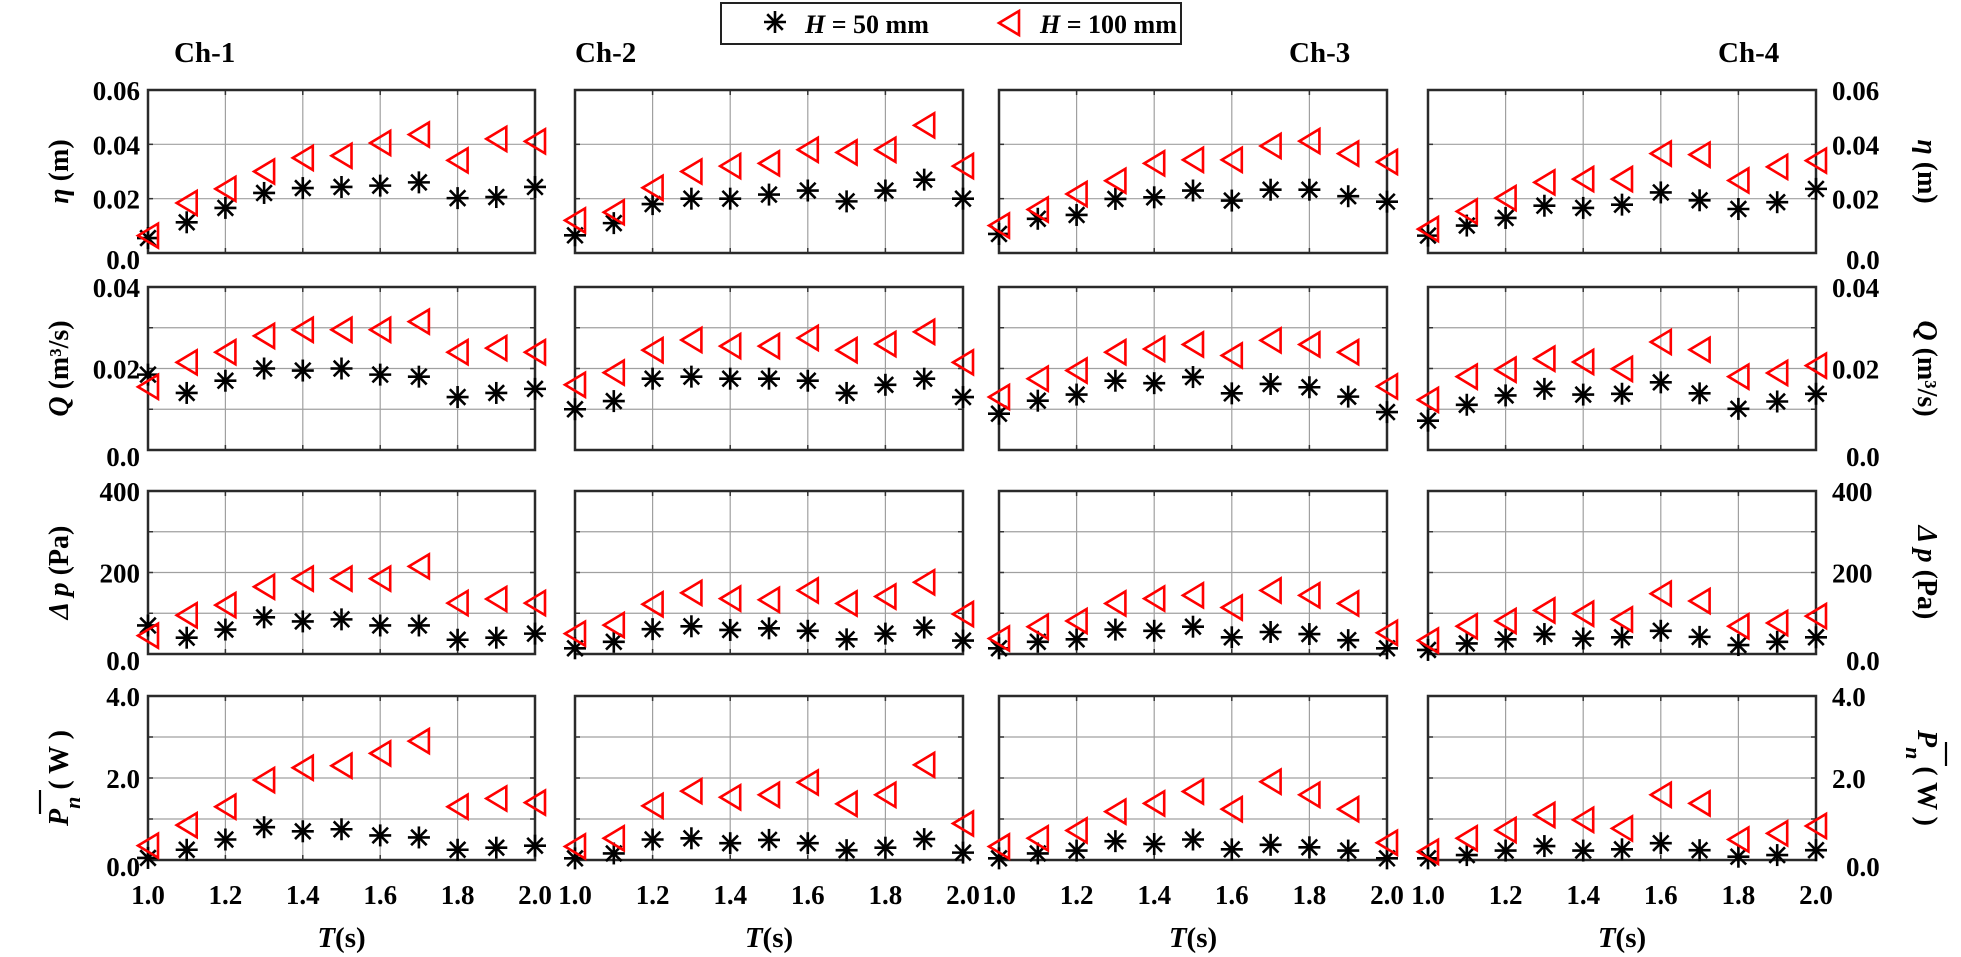 The image size is (1961, 957). I want to click on panel-Pn-ch1: 0.0 2.0 4.0 Pn ( W ) 1.0 1.2 1.4 1.6 1.8 2.0 T(s), so click(295, 818).